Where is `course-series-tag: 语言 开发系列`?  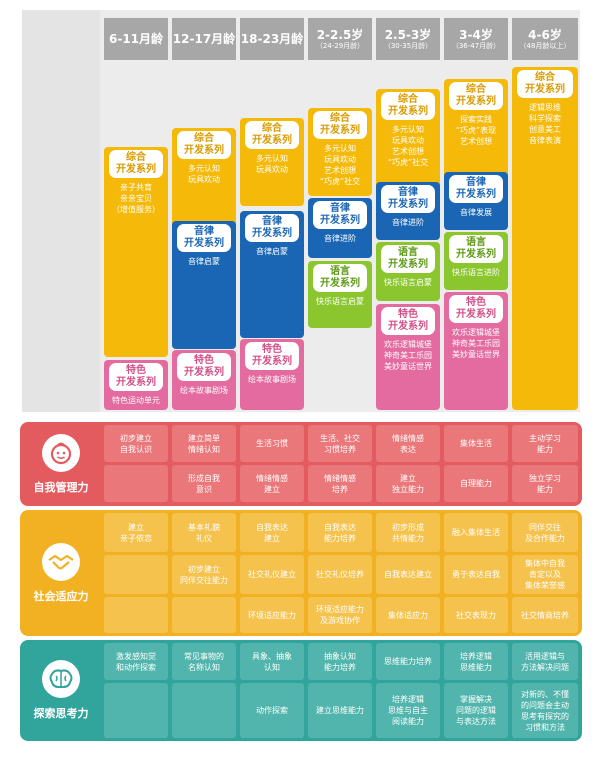
course-series-tag: 语言 开发系列 is located at coordinates (340, 278).